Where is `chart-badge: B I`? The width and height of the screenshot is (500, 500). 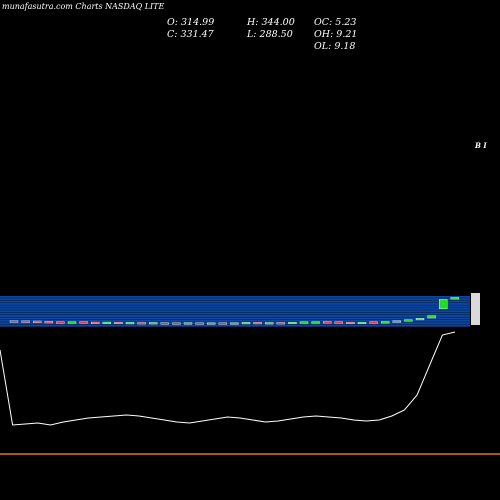 chart-badge: B I is located at coordinates (481, 145).